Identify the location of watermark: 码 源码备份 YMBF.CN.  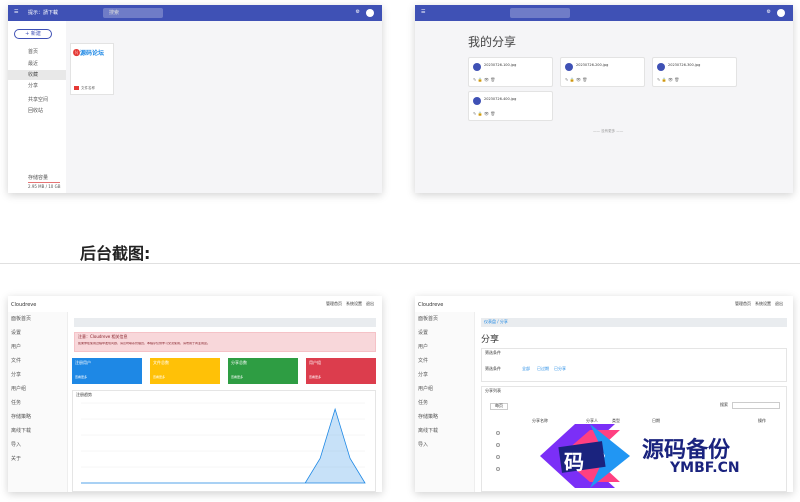
(655, 456).